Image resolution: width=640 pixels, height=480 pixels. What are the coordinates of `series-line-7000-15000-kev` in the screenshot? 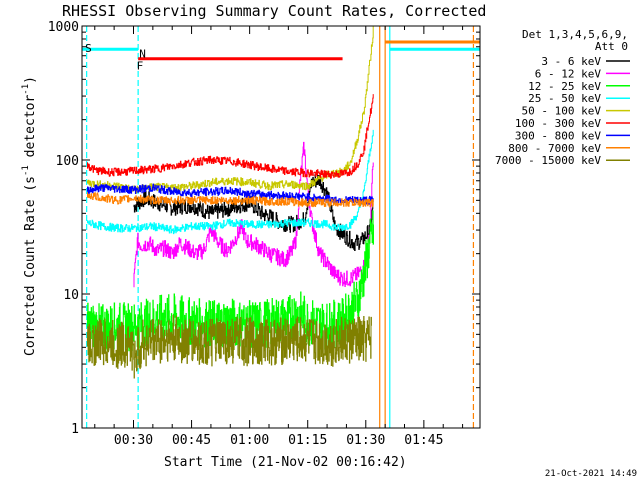 It's located at (229, 346).